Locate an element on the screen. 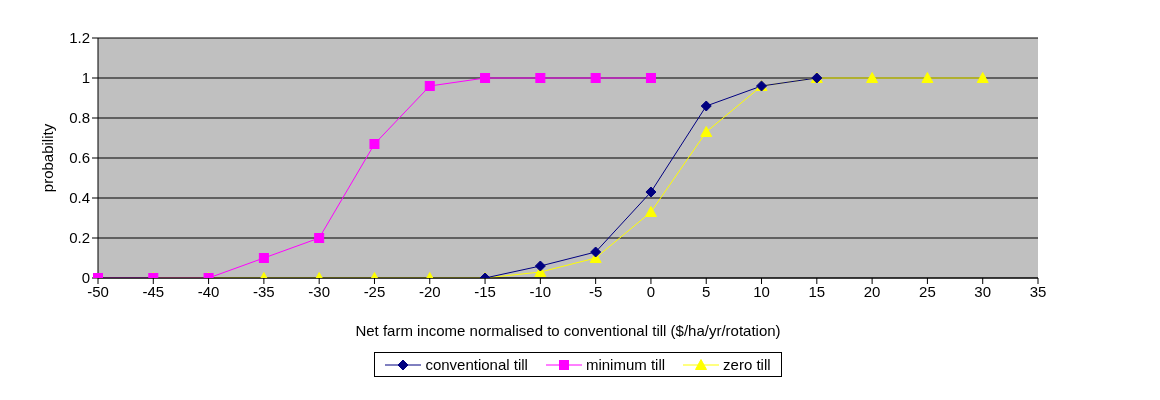  y-tick-label: 0 is located at coordinates (85, 278).